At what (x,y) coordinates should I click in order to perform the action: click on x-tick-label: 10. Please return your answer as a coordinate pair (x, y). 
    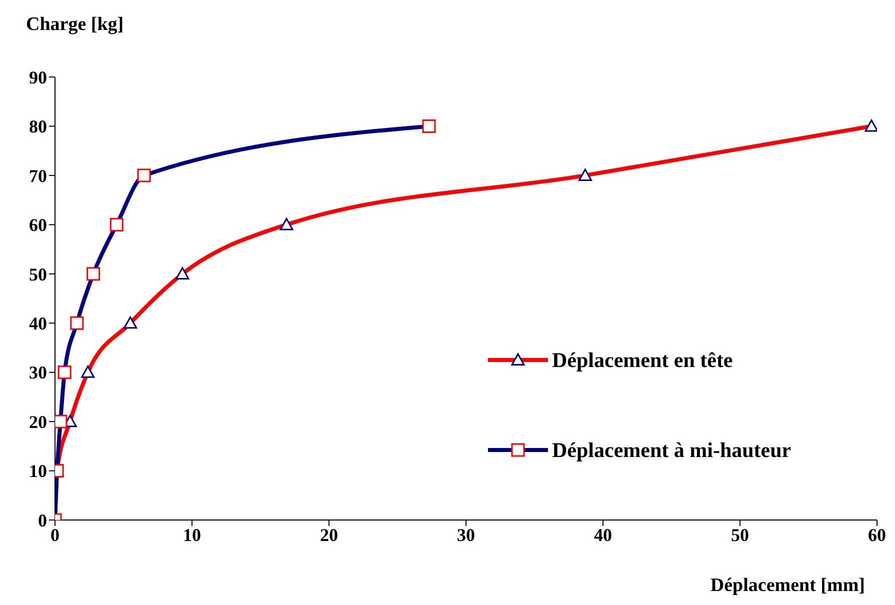
    Looking at the image, I should click on (192, 534).